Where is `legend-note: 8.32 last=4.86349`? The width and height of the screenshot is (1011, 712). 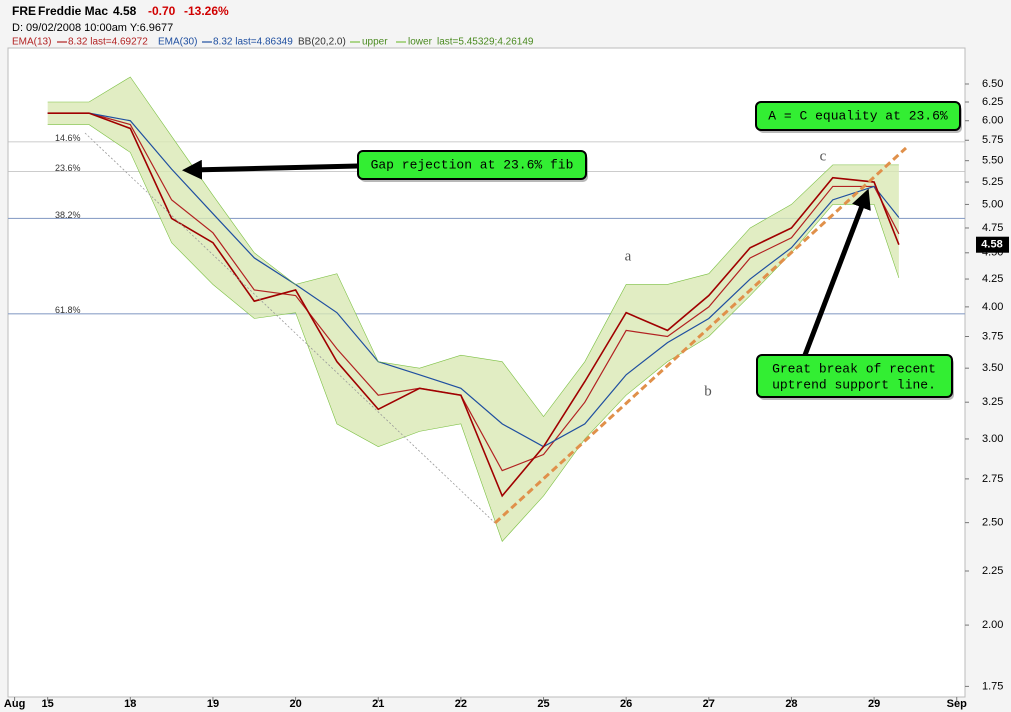
legend-note: 8.32 last=4.86349 is located at coordinates (253, 42).